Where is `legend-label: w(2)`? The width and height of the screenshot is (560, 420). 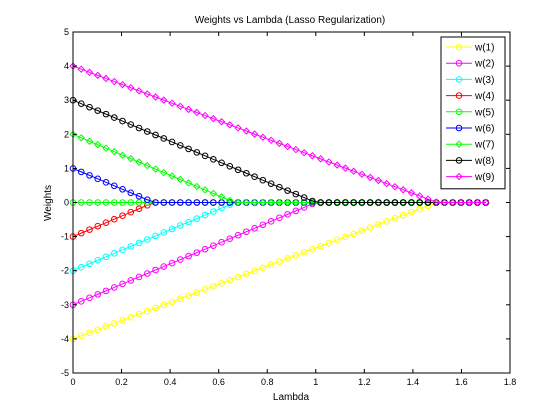
legend-label: w(2) is located at coordinates (484, 64).